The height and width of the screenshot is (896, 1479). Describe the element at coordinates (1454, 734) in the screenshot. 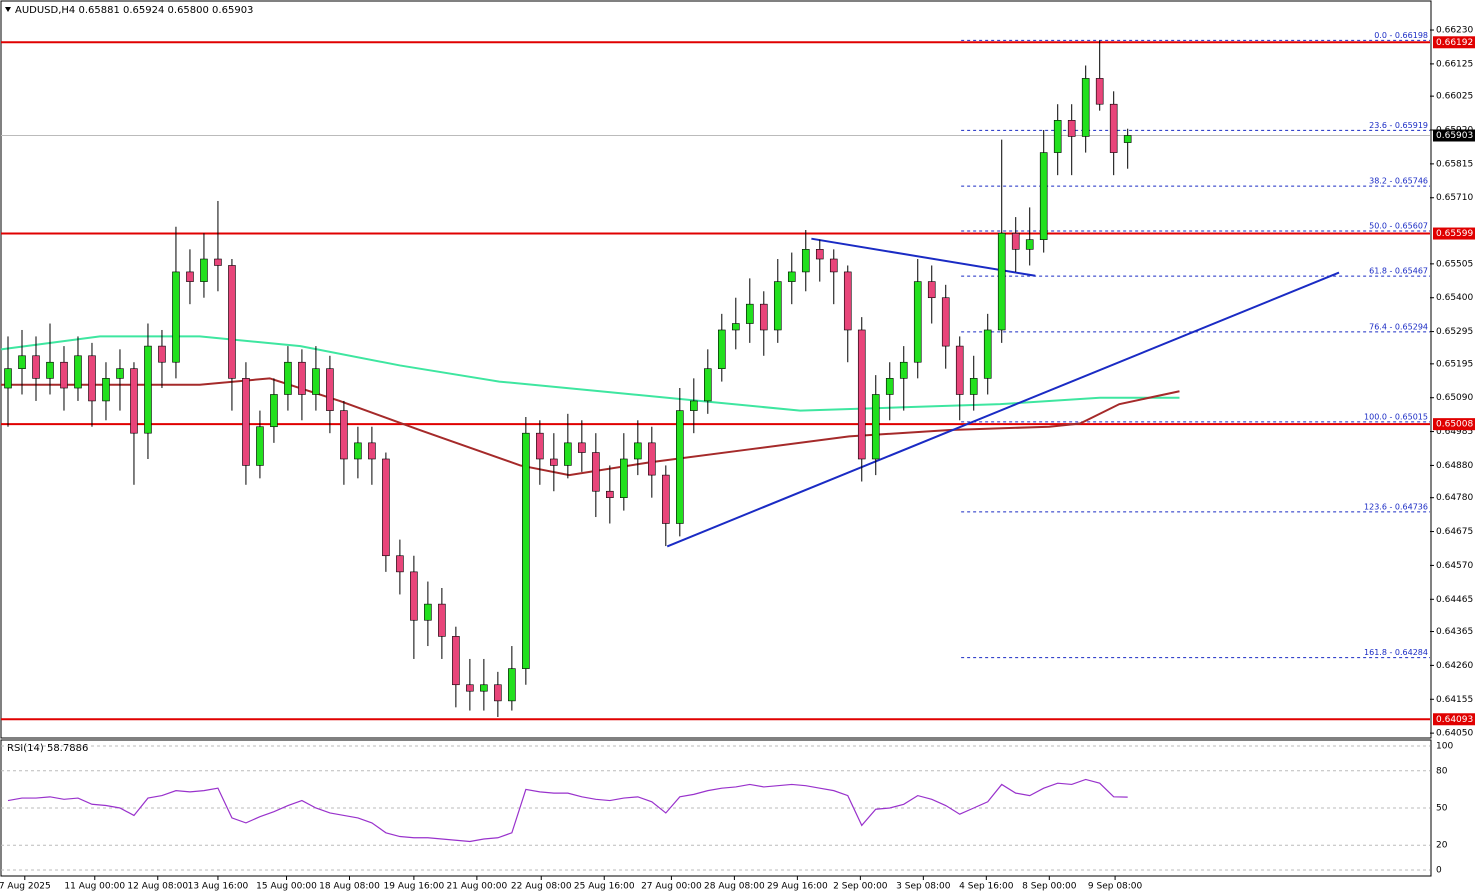

I see `y-tick-label: 0.64050` at that location.